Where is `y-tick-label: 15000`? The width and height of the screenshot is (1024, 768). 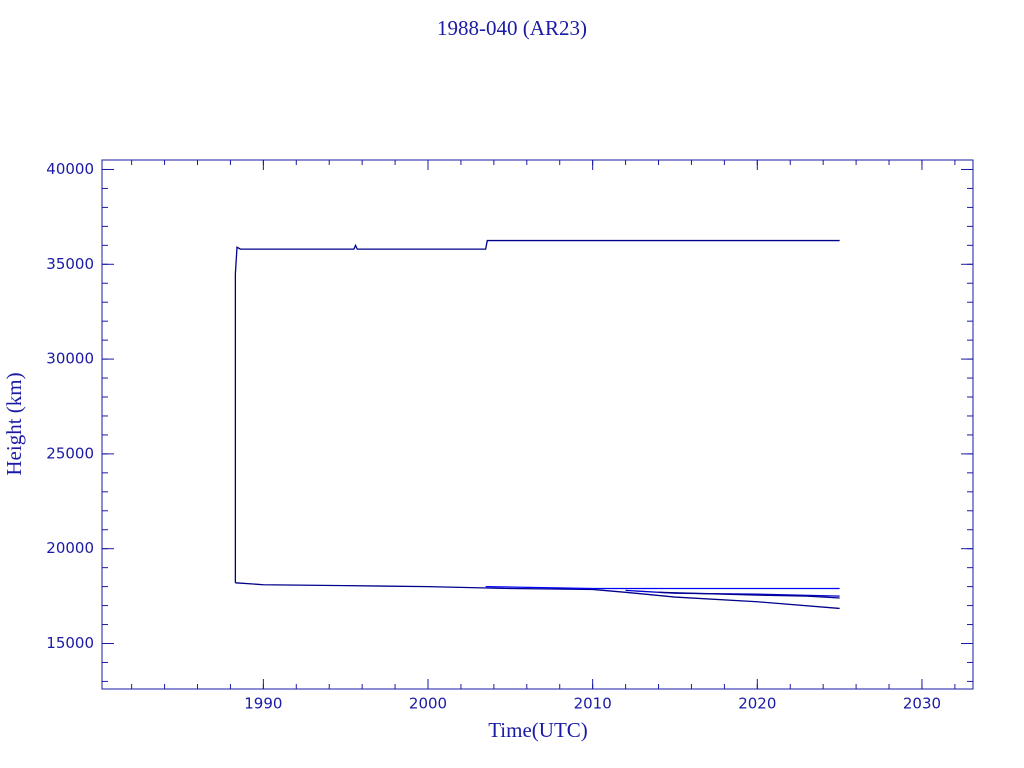
y-tick-label: 15000 is located at coordinates (70, 643).